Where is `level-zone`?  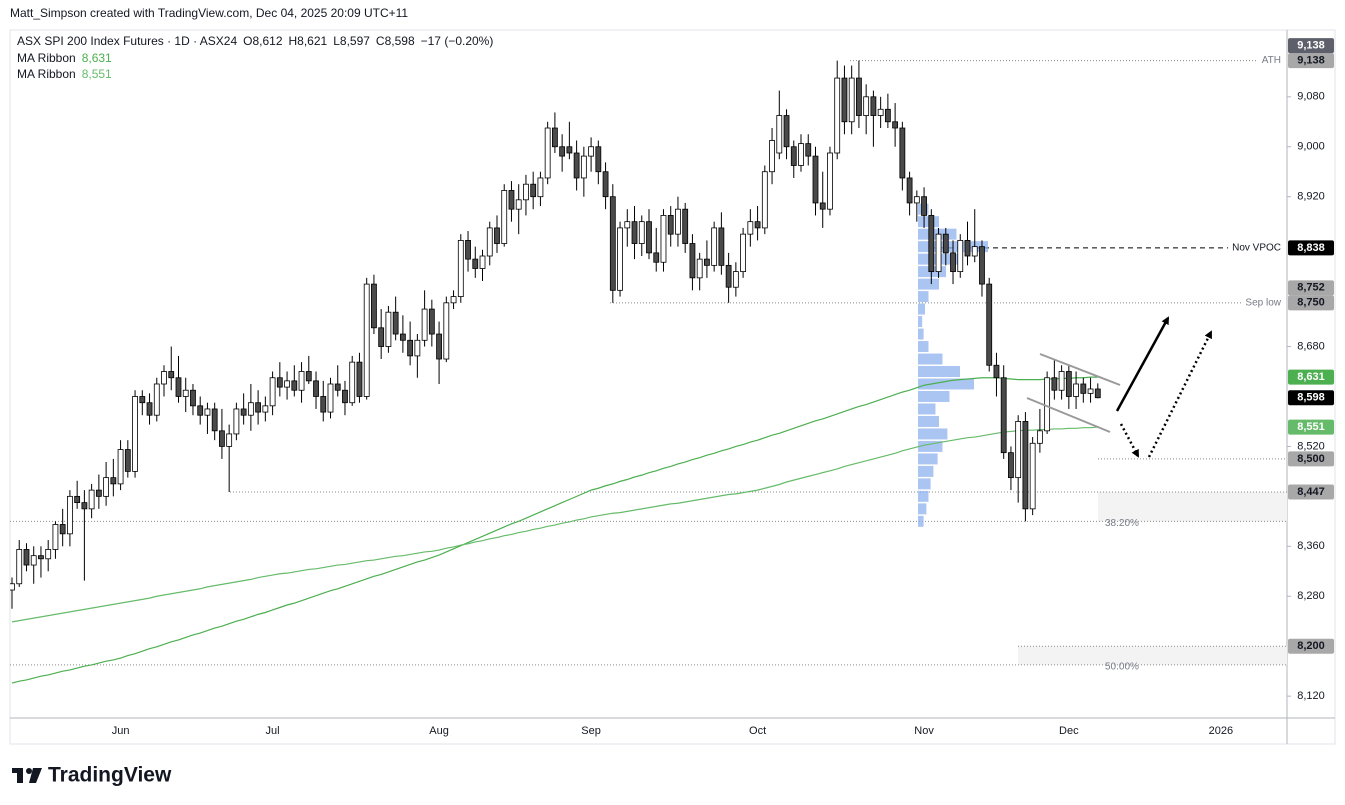 level-zone is located at coordinates (1152, 655).